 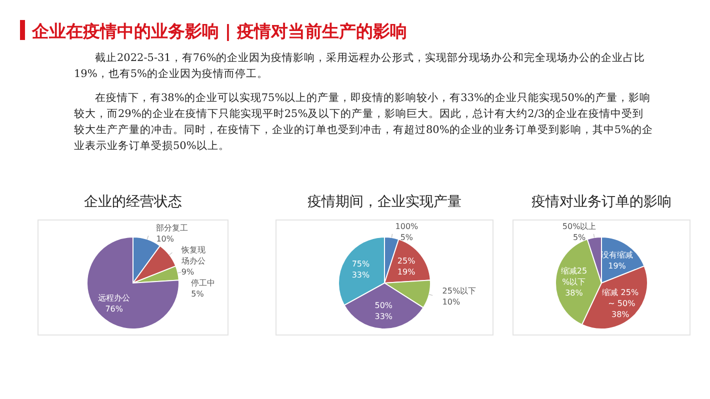 I want to click on data-label: 9%, so click(x=188, y=272).